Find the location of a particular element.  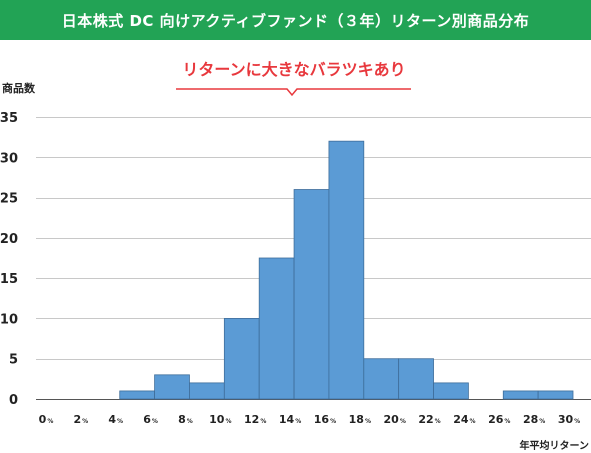

y-tick-0: 0 is located at coordinates (13, 400).